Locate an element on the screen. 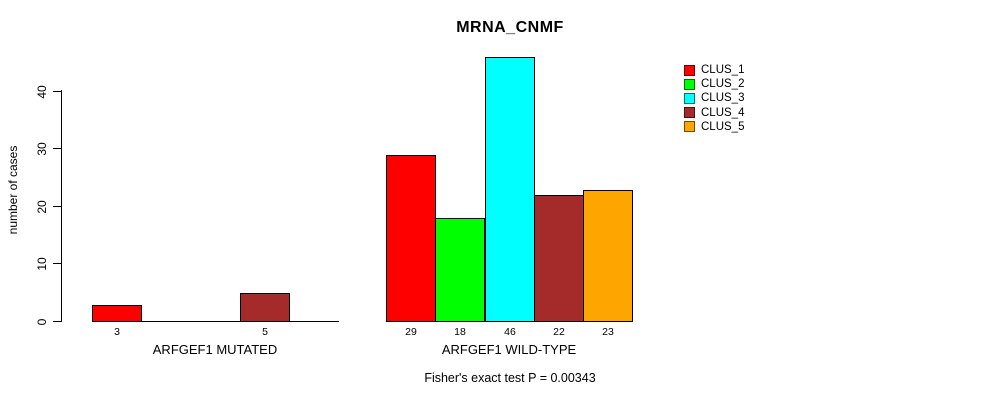  legend-item-clus_4: CLUS_4 is located at coordinates (714, 113).